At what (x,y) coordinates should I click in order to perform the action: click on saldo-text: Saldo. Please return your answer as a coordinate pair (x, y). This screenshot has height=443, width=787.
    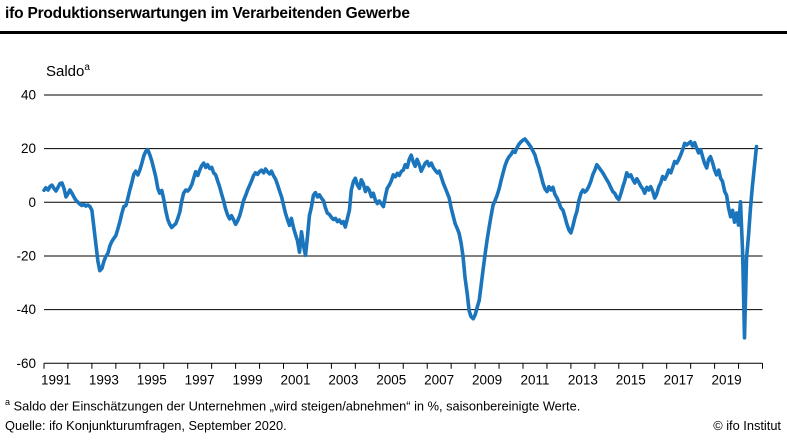
    Looking at the image, I should click on (65, 71).